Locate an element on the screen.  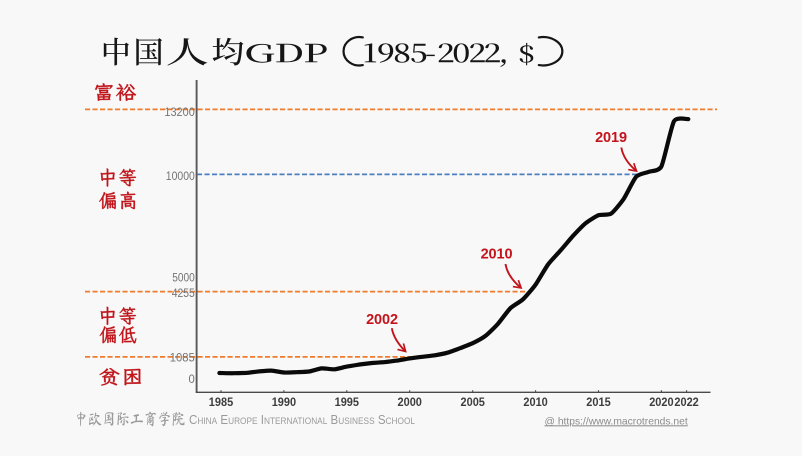
svg-text: 2019 is located at coordinates (611, 138).